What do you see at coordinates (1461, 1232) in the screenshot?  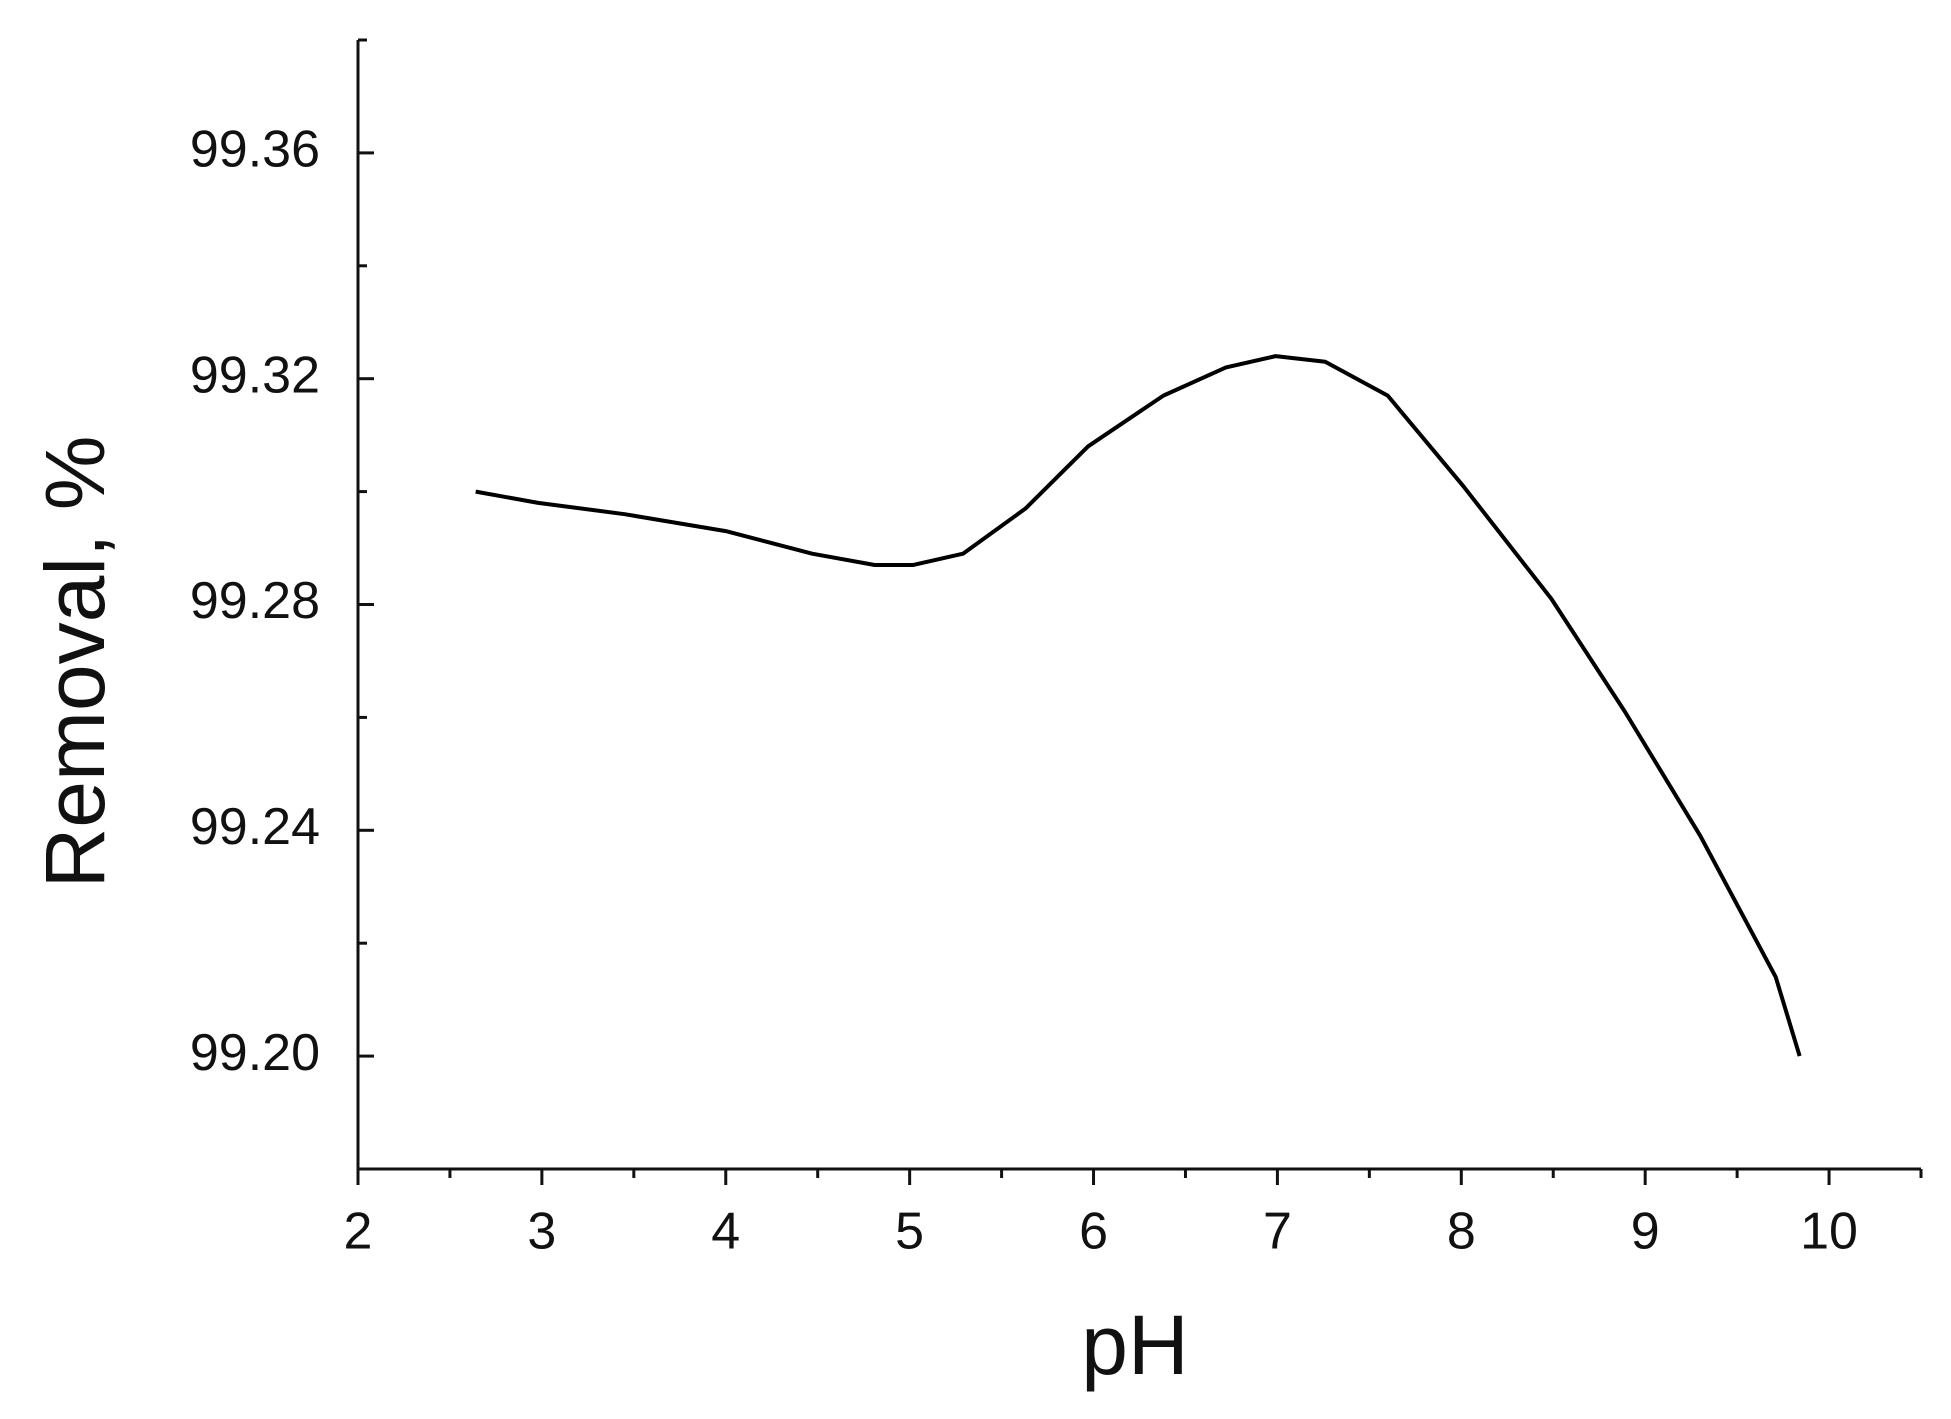 I see `x-tick-label: 8` at bounding box center [1461, 1232].